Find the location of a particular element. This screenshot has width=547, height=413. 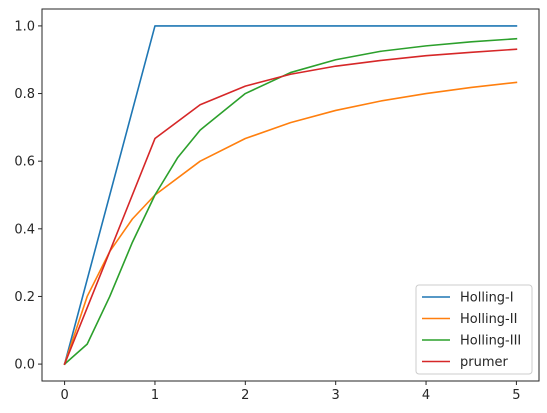

x-tick-label: 3 is located at coordinates (336, 395).